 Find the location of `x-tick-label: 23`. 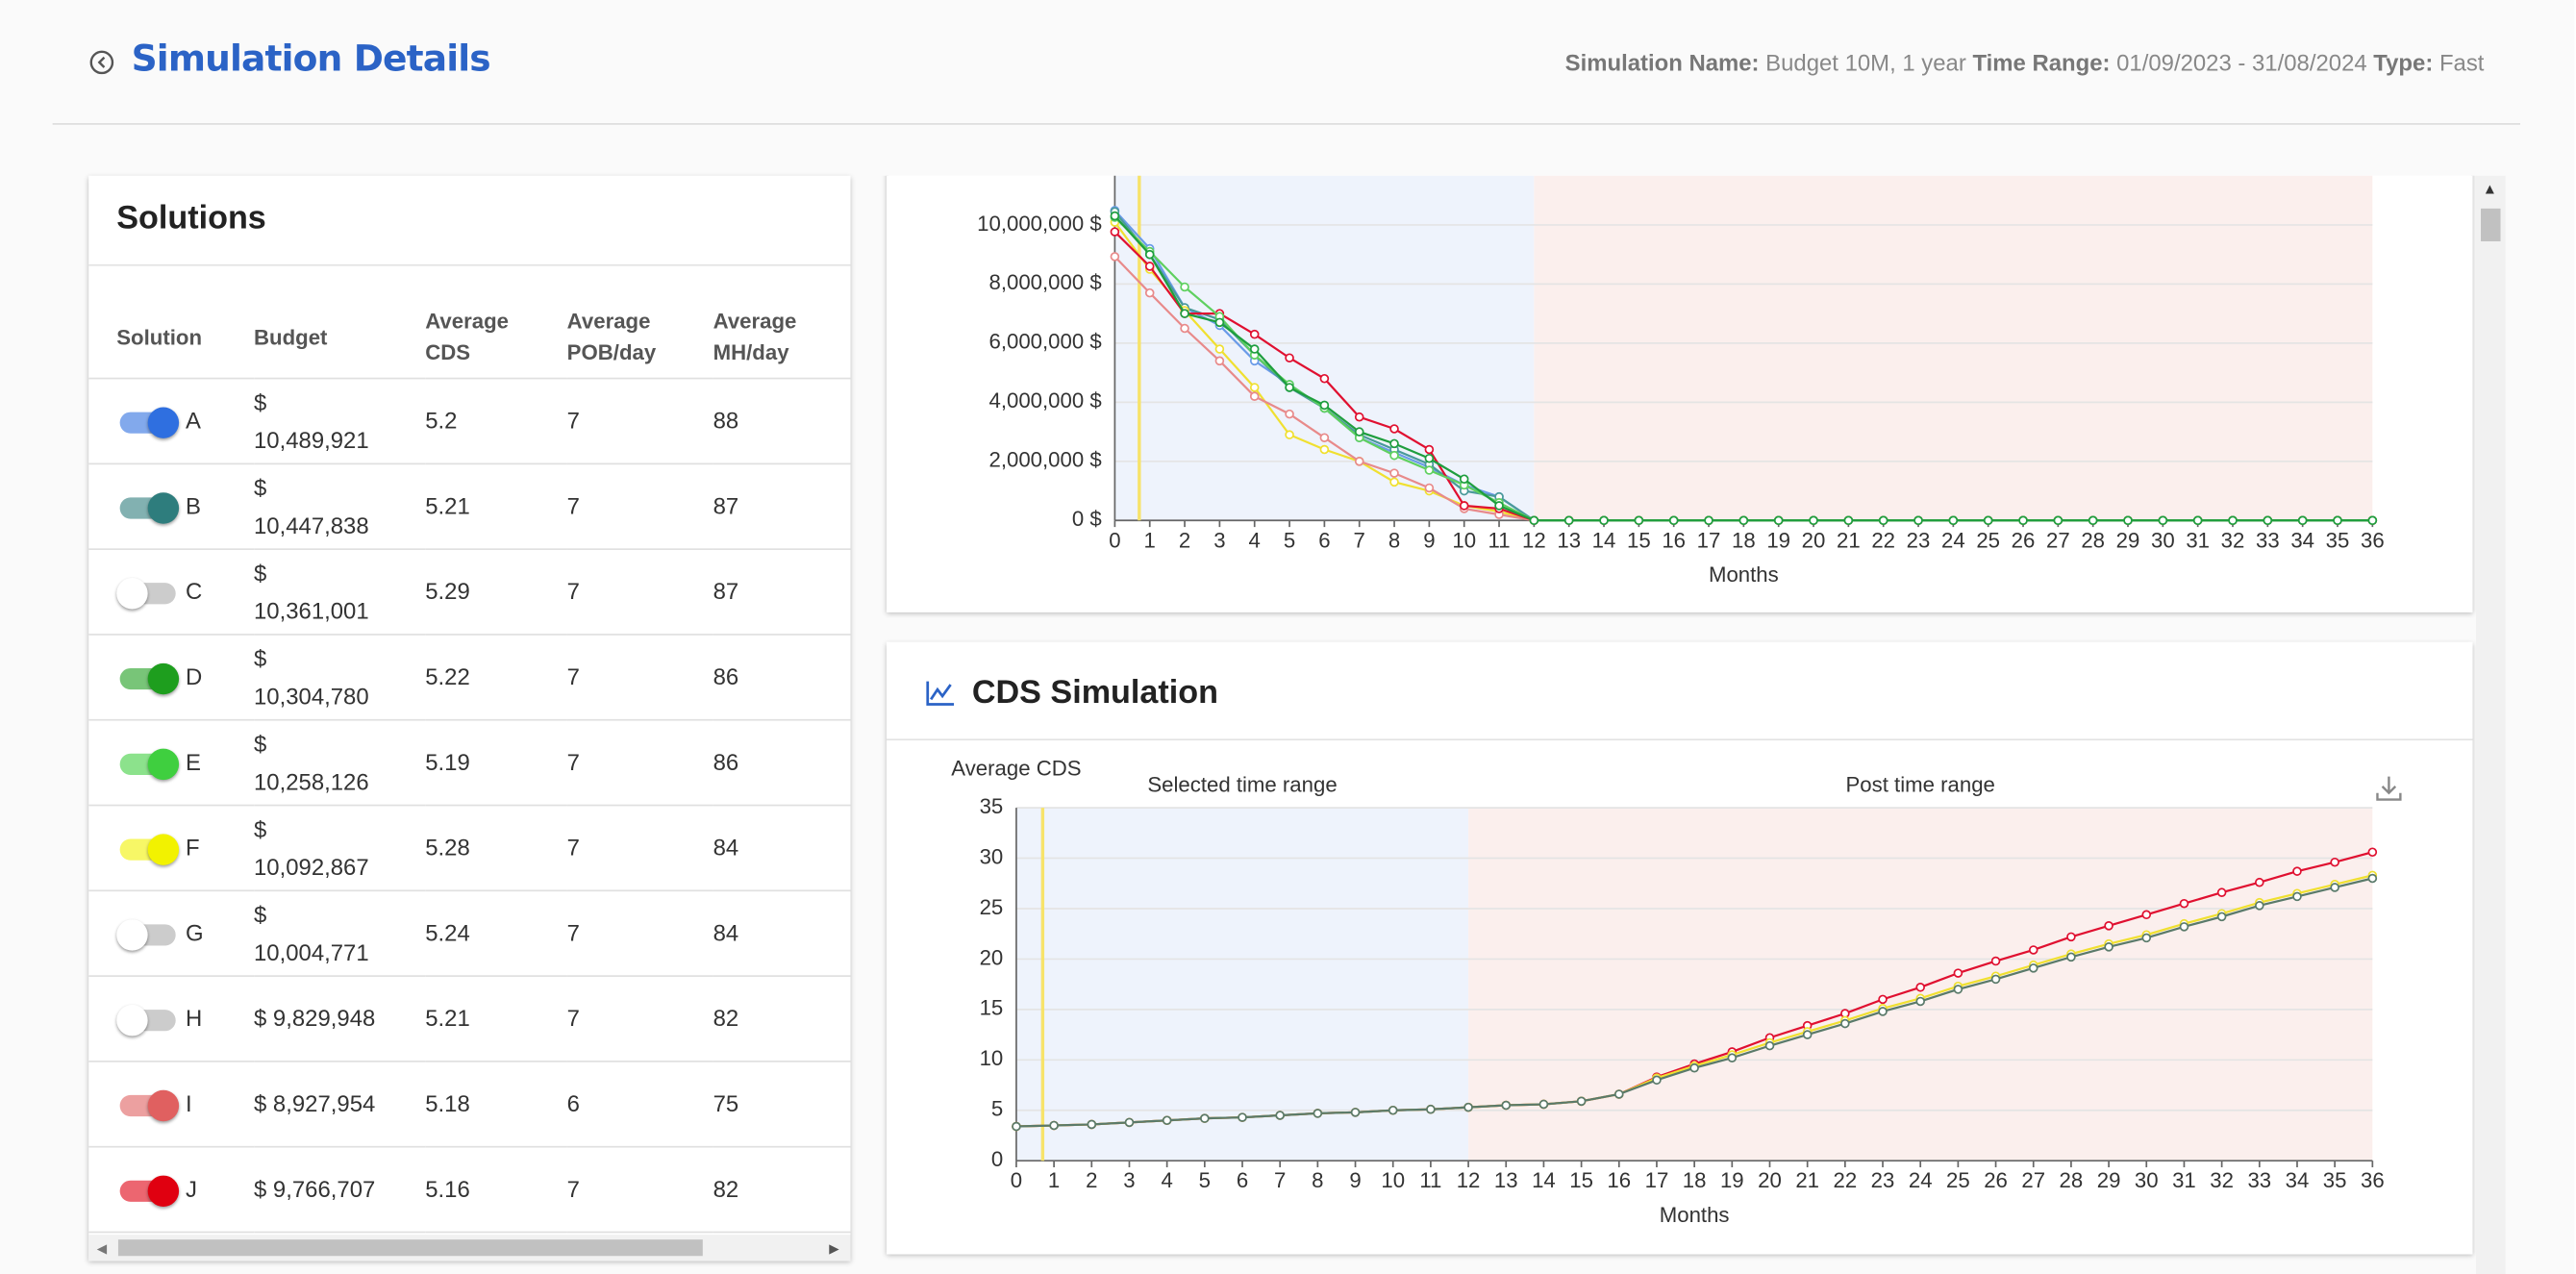

x-tick-label: 23 is located at coordinates (1919, 540).